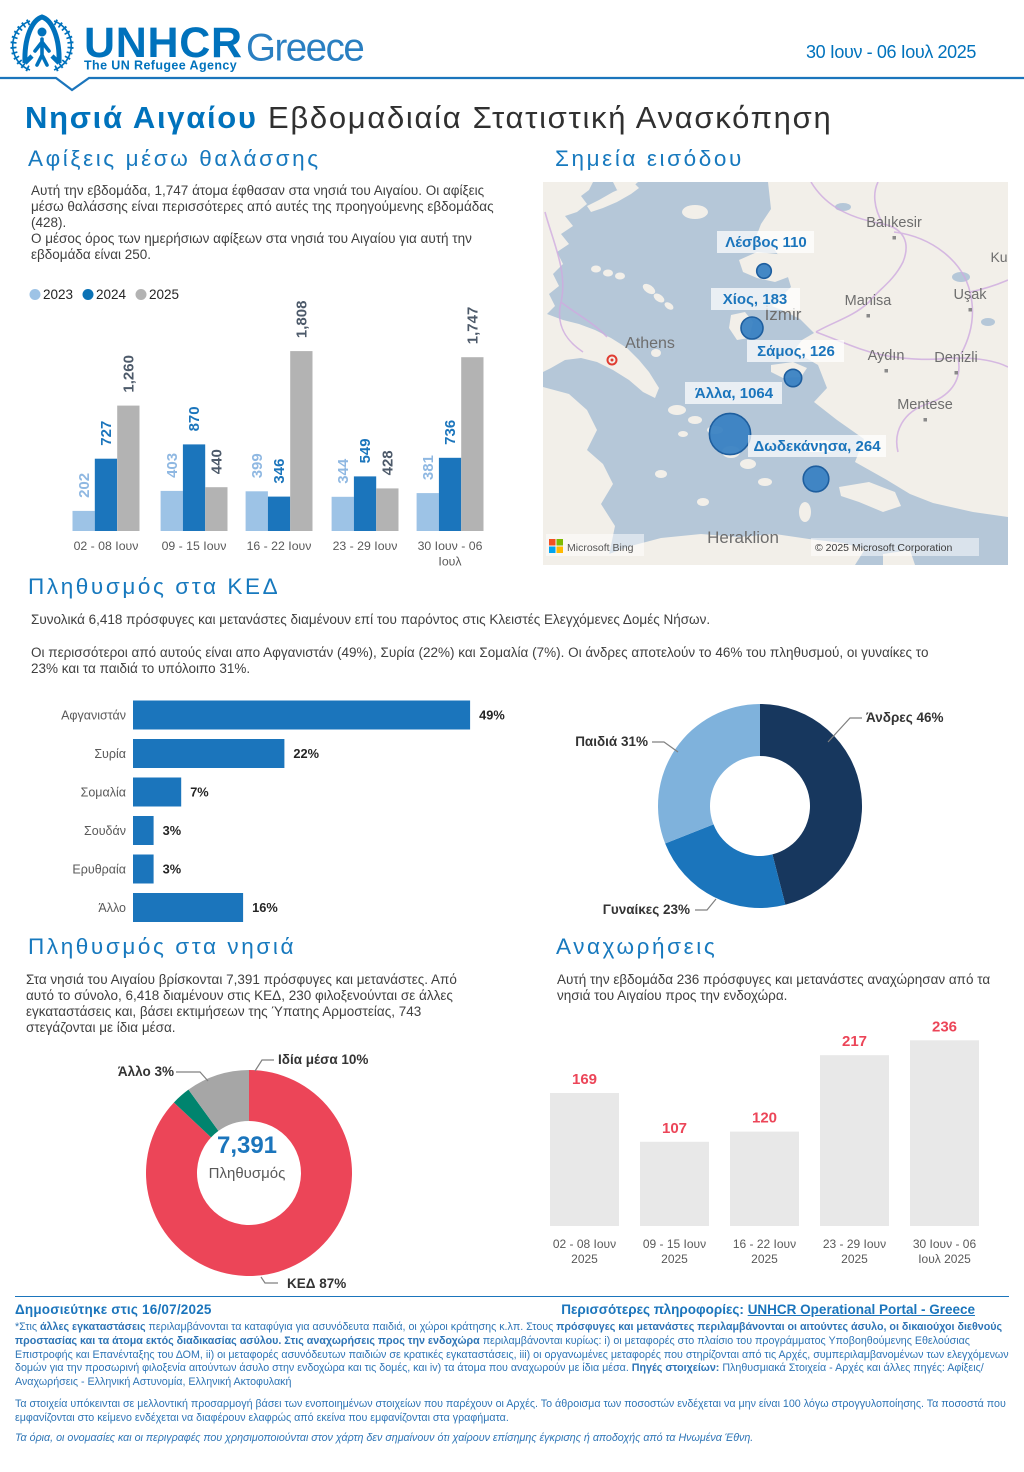 The width and height of the screenshot is (1024, 1472). Describe the element at coordinates (247, 1173) in the screenshot. I see `svg-text: Πληθυσμός` at that location.